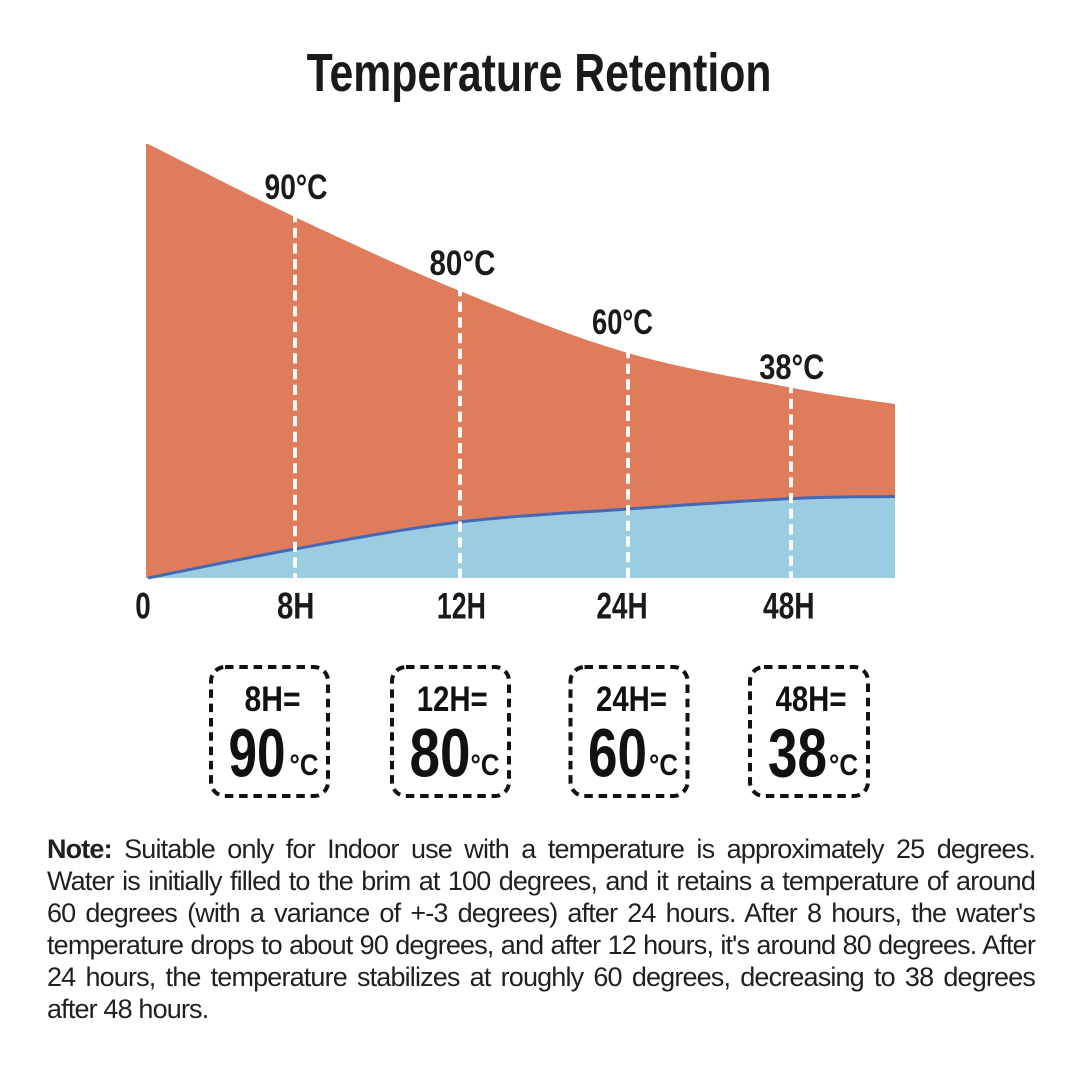 The height and width of the screenshot is (1080, 1080). I want to click on svg-text: 24H=, so click(631, 699).